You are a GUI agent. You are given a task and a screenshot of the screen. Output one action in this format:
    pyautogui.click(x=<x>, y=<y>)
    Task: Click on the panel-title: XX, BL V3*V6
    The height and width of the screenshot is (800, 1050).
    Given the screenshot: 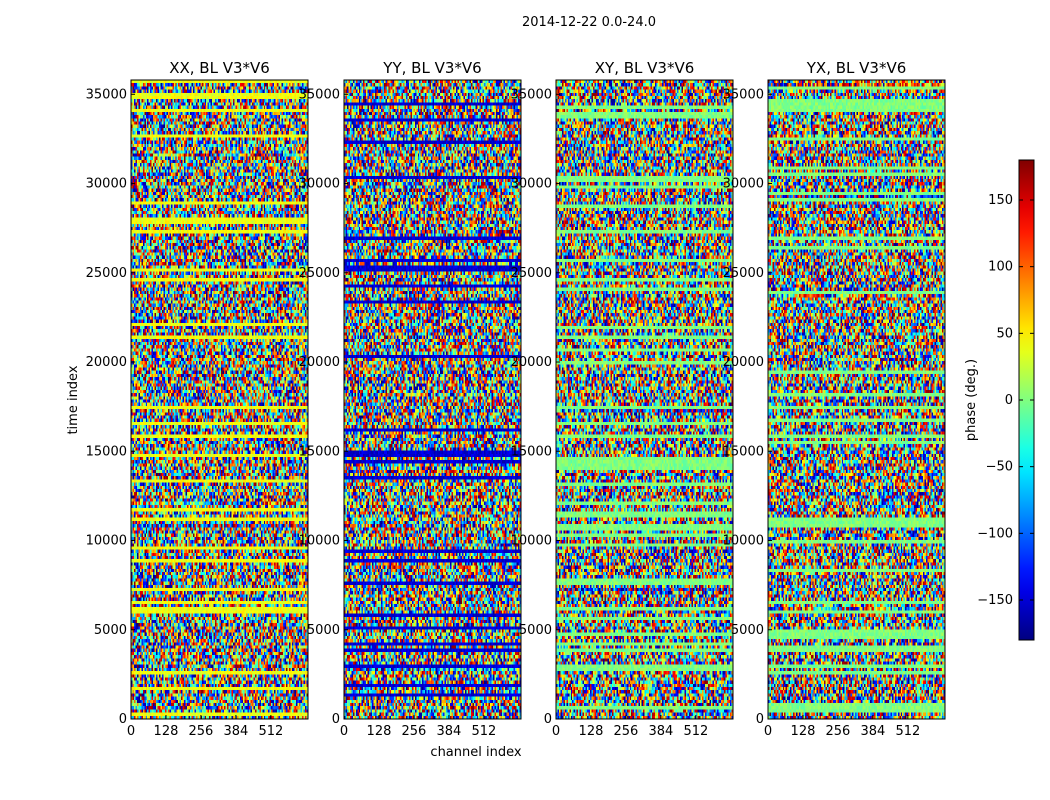 What is the action you would take?
    pyautogui.click(x=219, y=68)
    